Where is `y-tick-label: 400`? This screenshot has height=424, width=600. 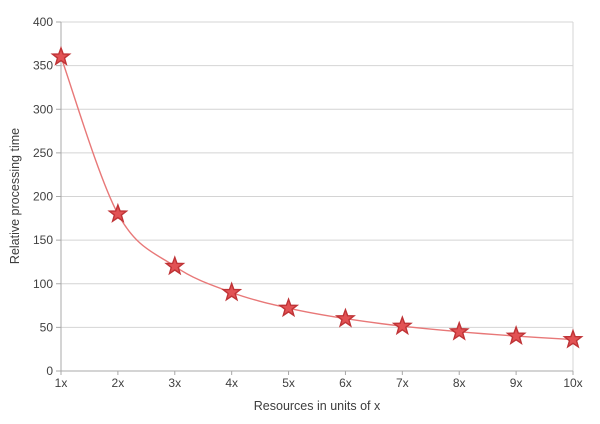 y-tick-label: 400 is located at coordinates (43, 22).